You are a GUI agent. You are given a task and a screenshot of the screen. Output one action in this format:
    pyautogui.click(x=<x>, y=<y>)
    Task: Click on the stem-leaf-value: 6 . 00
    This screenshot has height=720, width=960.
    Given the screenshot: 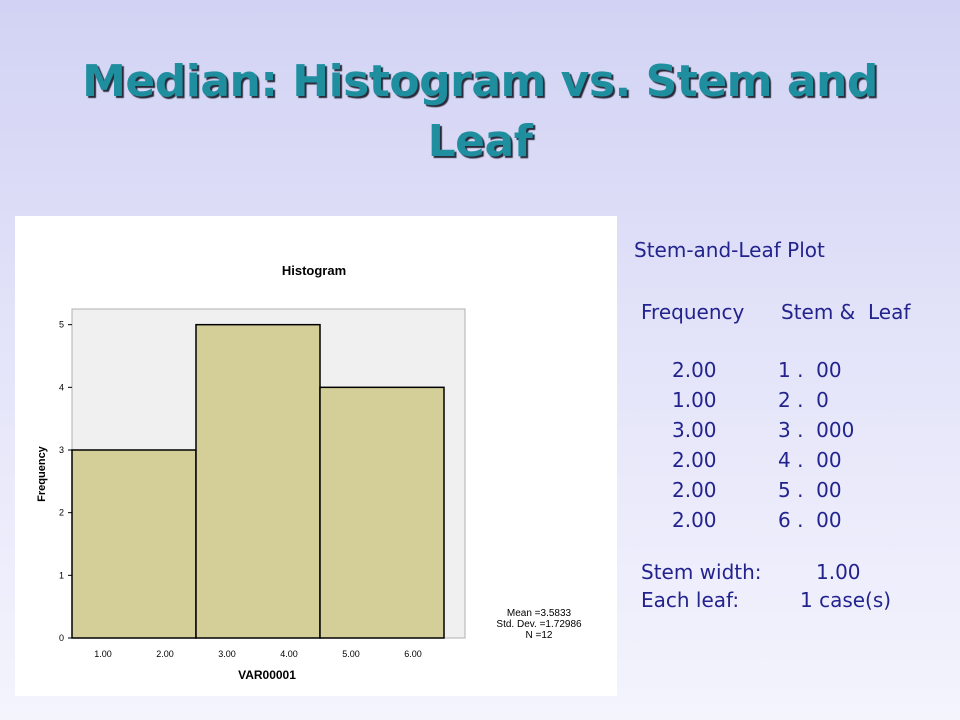 What is the action you would take?
    pyautogui.click(x=810, y=520)
    